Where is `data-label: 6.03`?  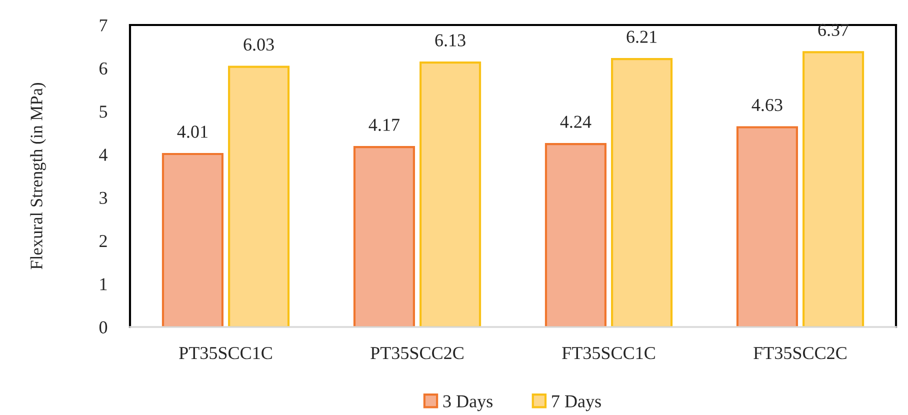 data-label: 6.03 is located at coordinates (259, 44).